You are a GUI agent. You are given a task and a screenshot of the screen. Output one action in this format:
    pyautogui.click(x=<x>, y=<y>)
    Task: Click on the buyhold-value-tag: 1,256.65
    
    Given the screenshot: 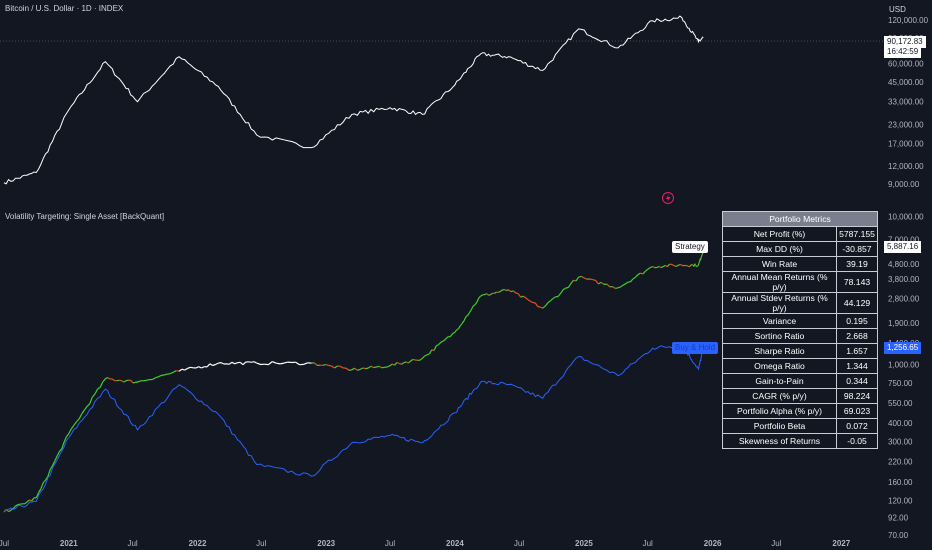 What is the action you would take?
    pyautogui.click(x=903, y=348)
    